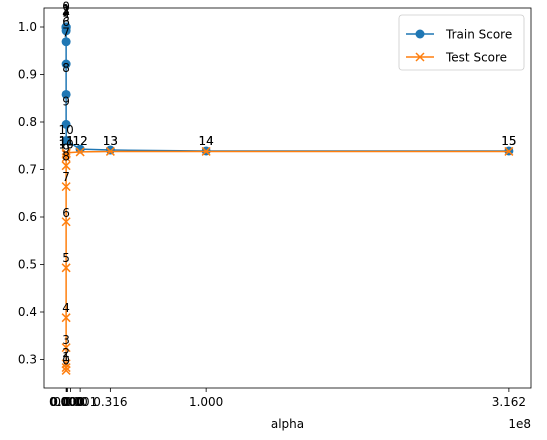 This screenshot has width=547, height=440. What do you see at coordinates (420, 34) in the screenshot?
I see `legend-train-marker` at bounding box center [420, 34].